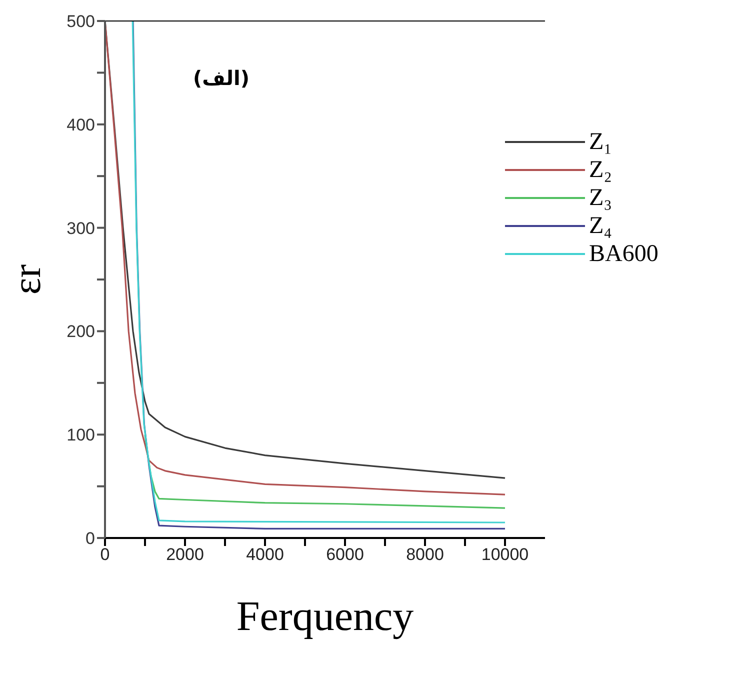 Image resolution: width=753 pixels, height=673 pixels. I want to click on legend-label: BA600, so click(623, 254).